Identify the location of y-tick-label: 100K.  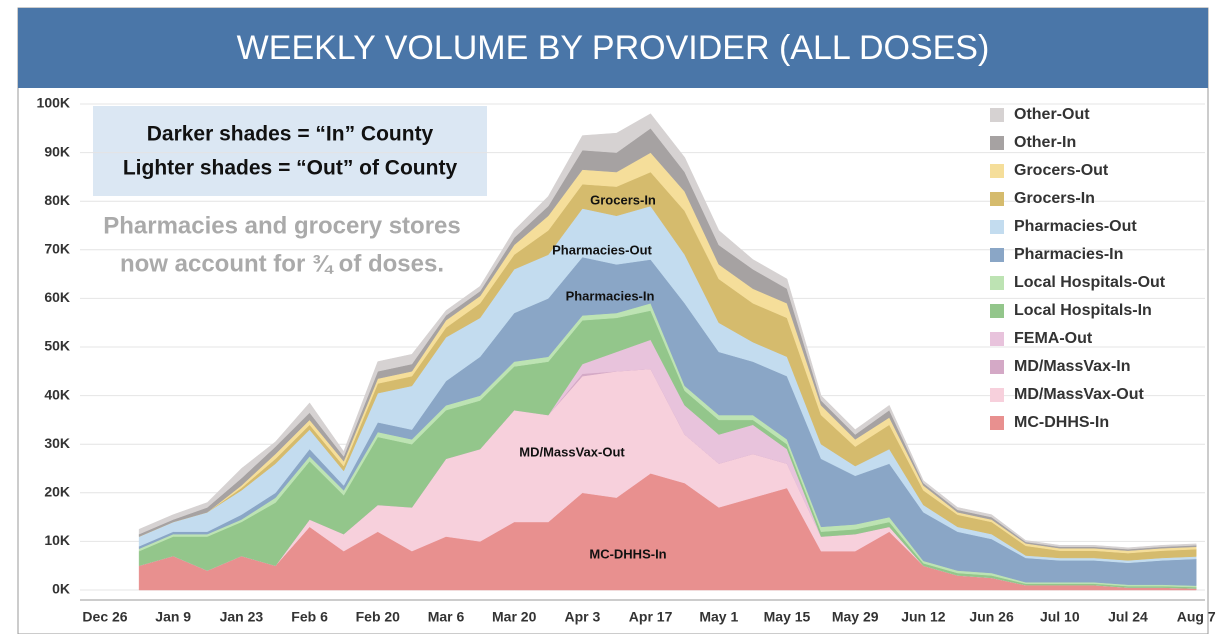
(53, 103).